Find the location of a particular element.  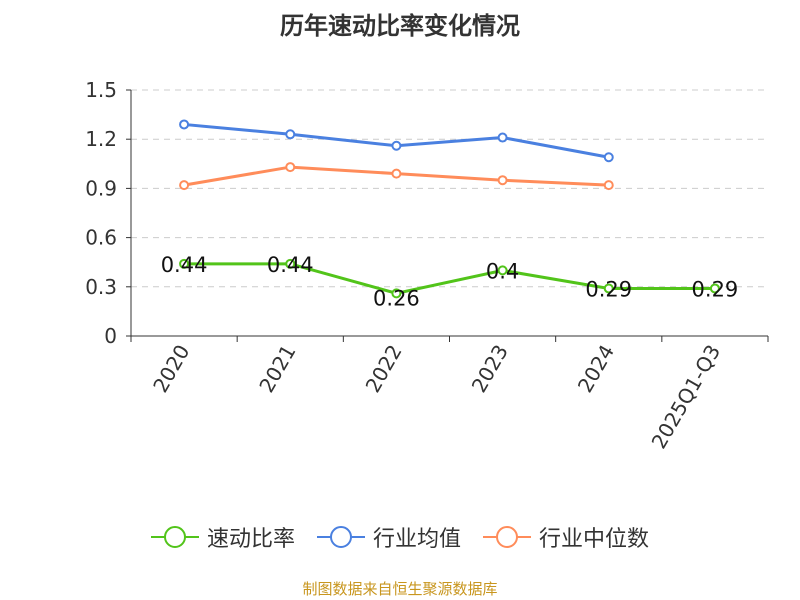

y-tick-label: 0 is located at coordinates (110, 336).